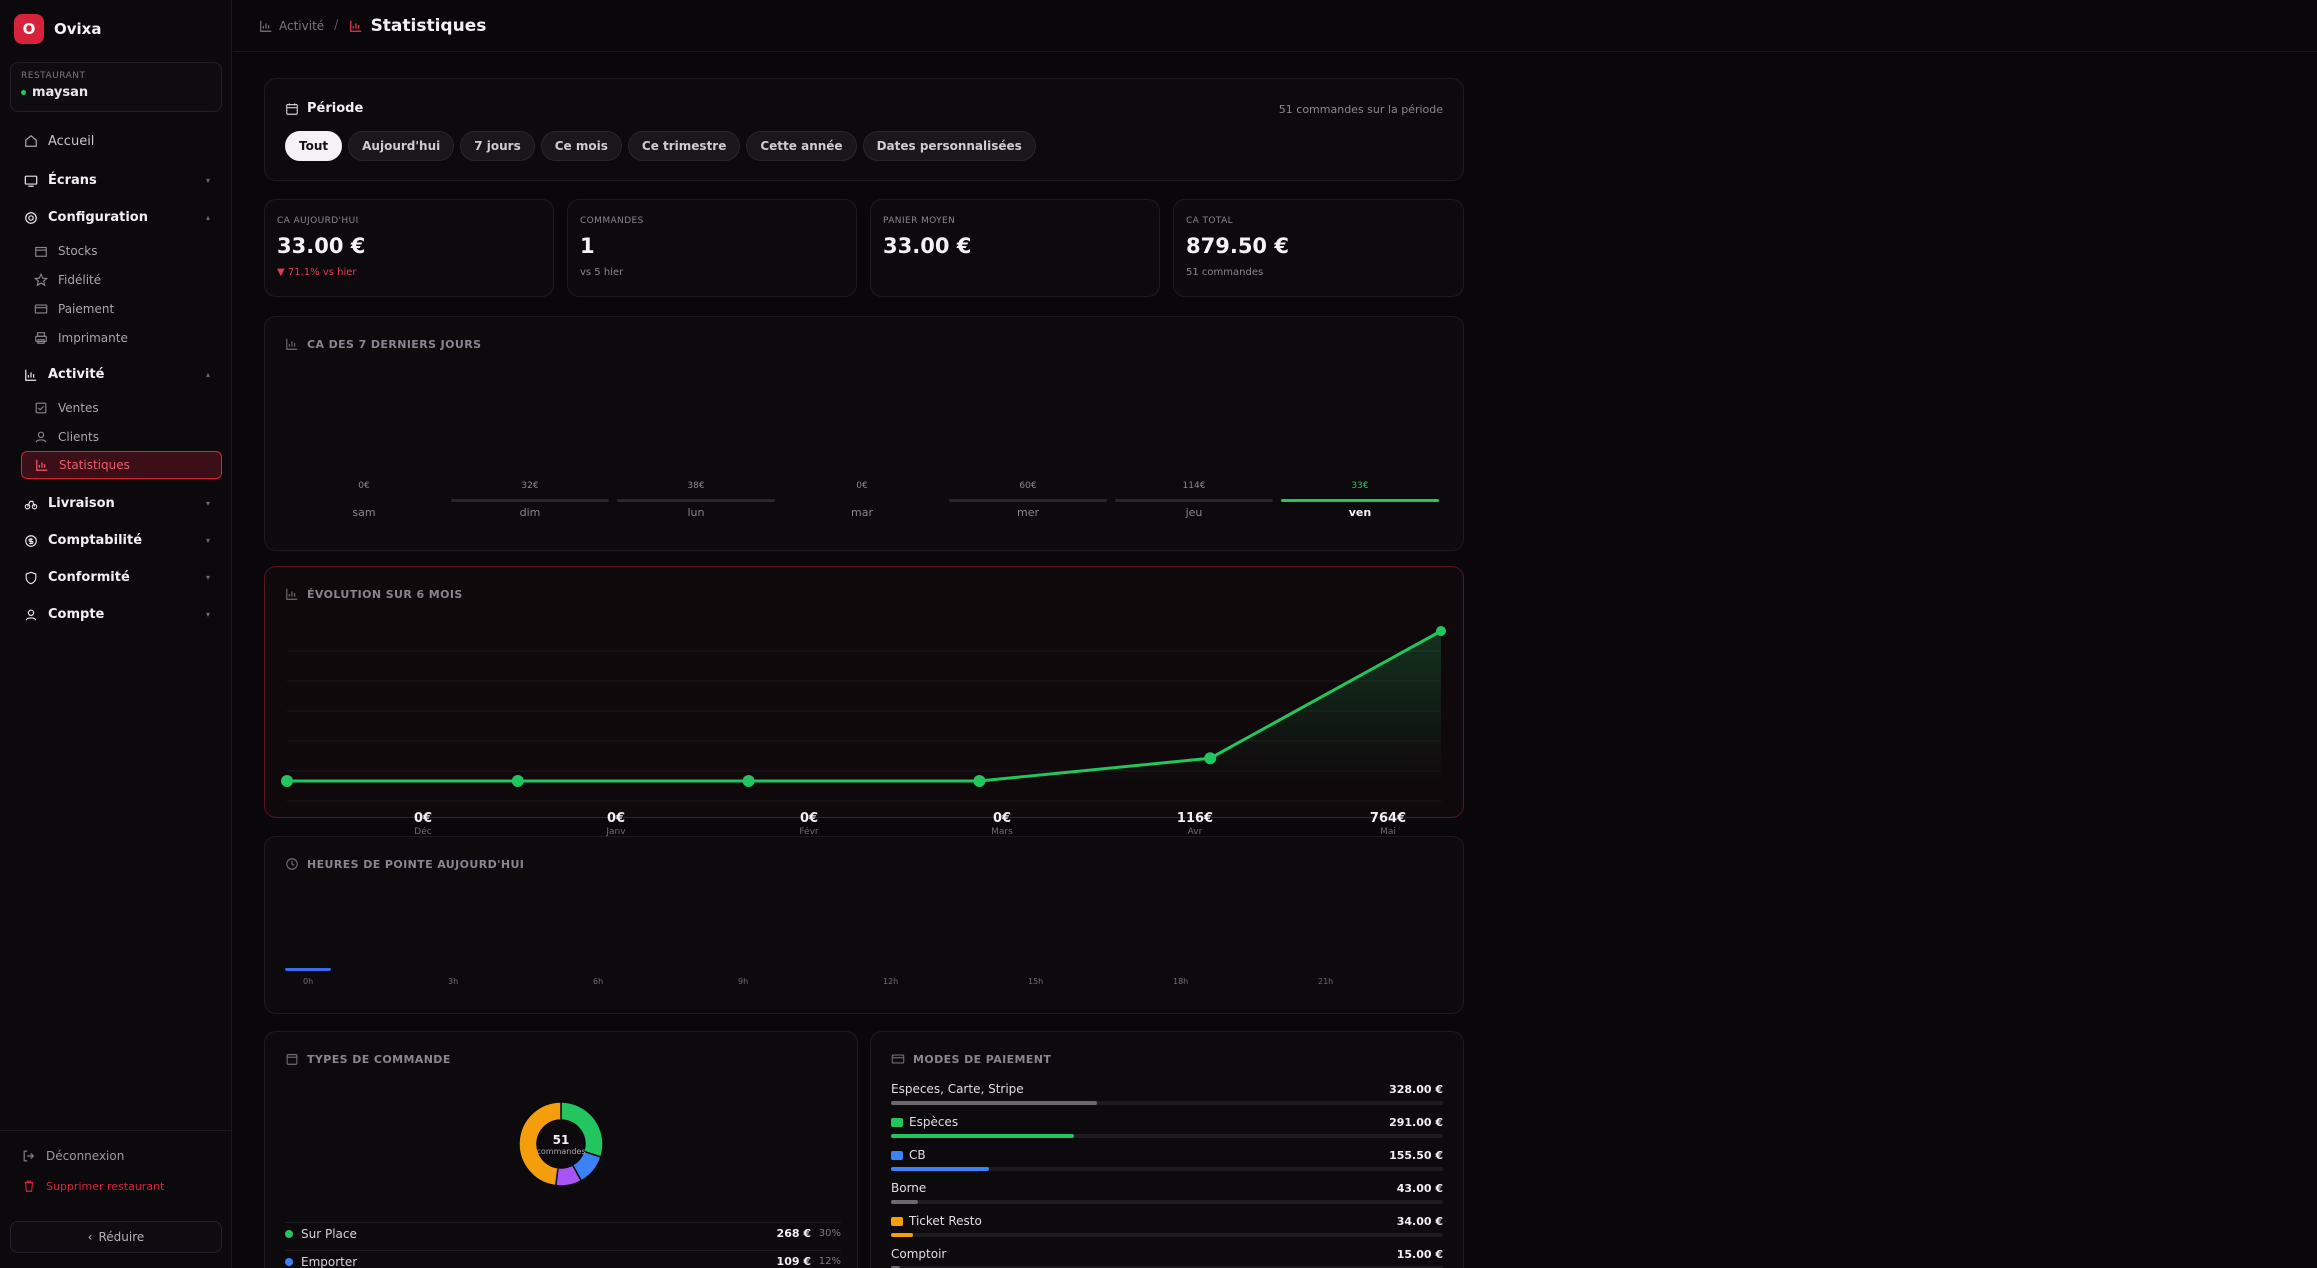 This screenshot has height=1268, width=2317. Describe the element at coordinates (1419, 1254) in the screenshot. I see `payment-amount: 15.00 €` at that location.